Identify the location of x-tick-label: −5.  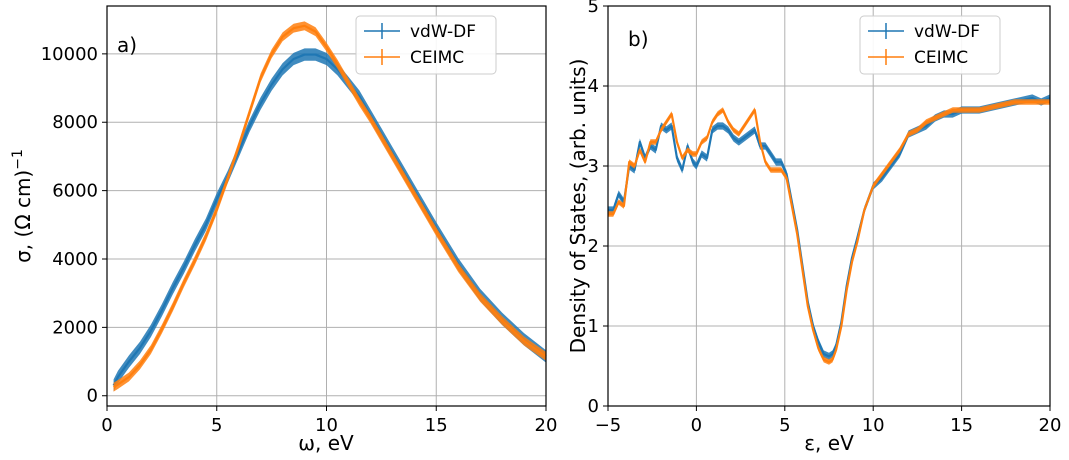
(608, 425).